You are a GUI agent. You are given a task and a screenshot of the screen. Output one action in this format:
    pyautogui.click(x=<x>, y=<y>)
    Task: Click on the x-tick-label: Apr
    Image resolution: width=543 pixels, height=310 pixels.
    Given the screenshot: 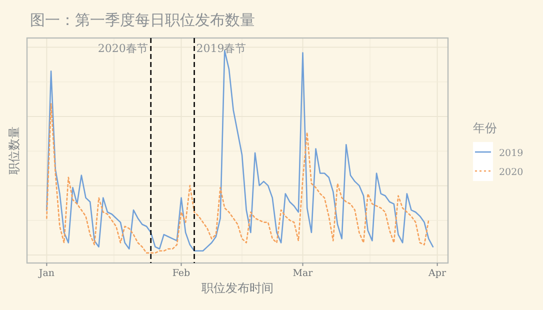 What is the action you would take?
    pyautogui.click(x=437, y=273)
    